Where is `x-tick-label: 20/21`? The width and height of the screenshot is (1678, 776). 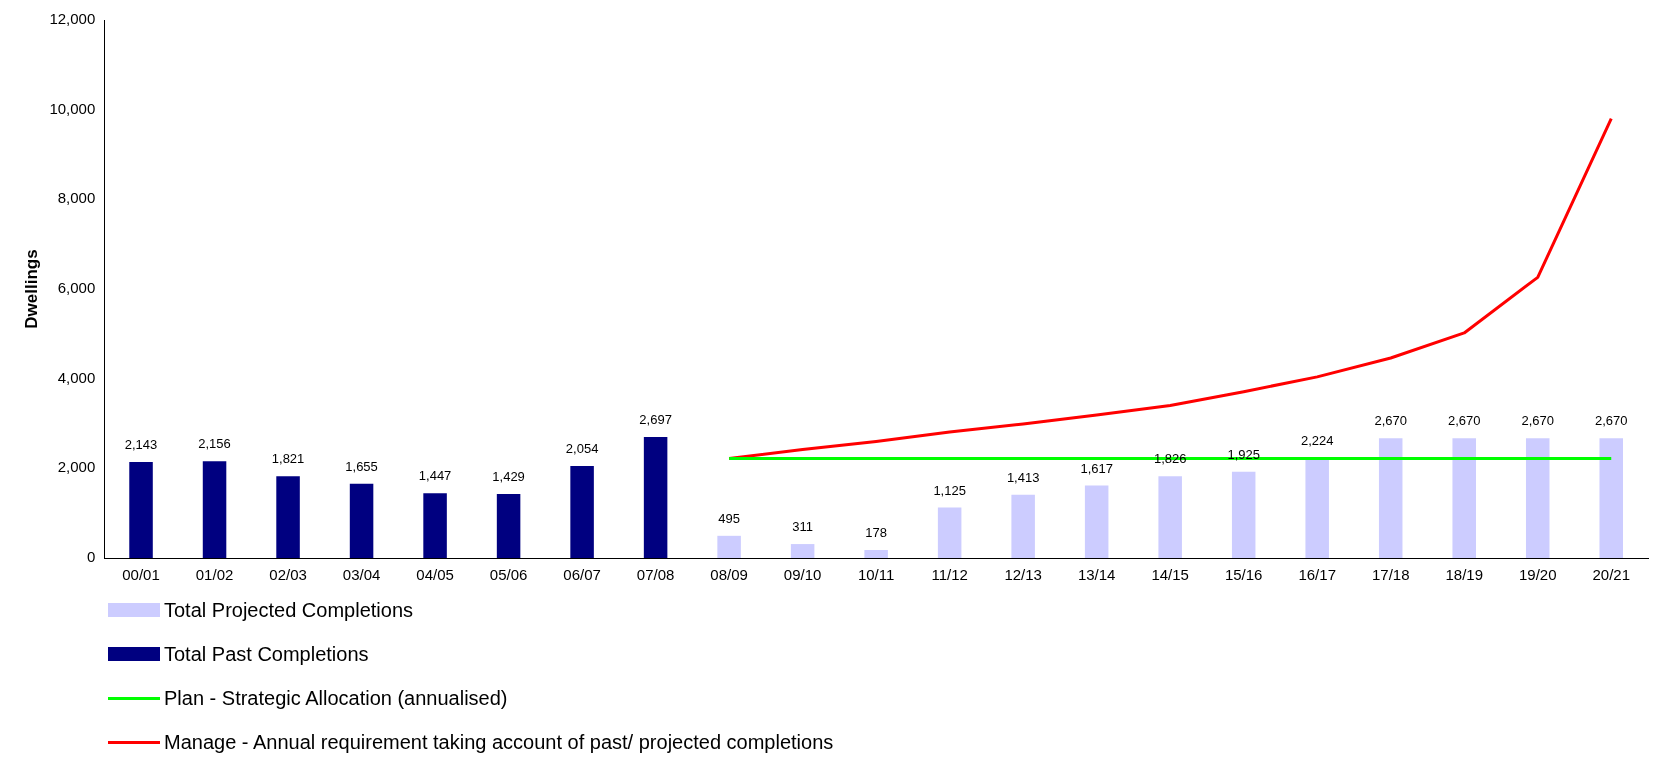
x-tick-label: 20/21 is located at coordinates (1611, 575).